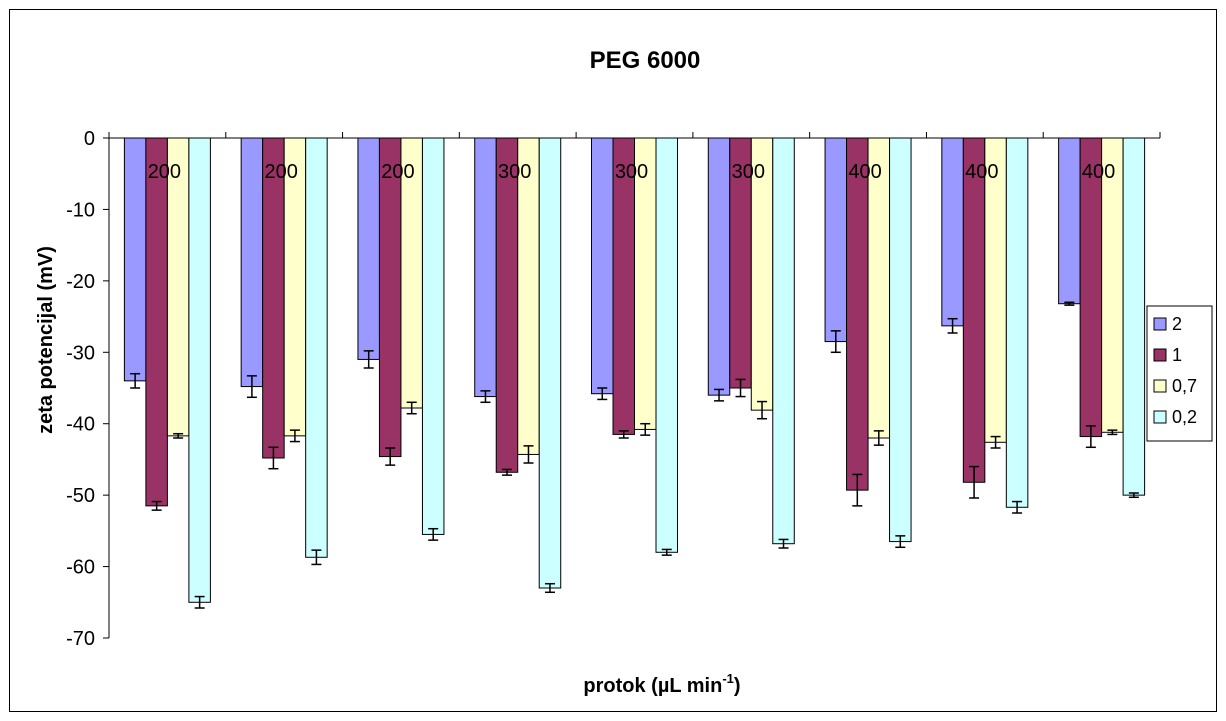 Image resolution: width=1226 pixels, height=721 pixels. What do you see at coordinates (1184, 417) in the screenshot?
I see `legend-label: 0,2` at bounding box center [1184, 417].